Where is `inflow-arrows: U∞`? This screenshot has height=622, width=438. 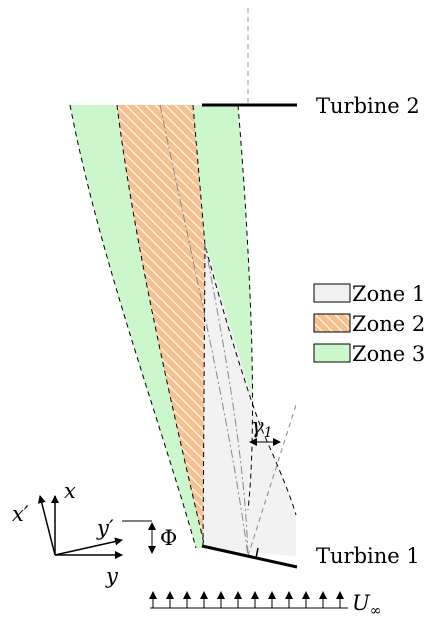 inflow-arrows: U∞ is located at coordinates (265, 605).